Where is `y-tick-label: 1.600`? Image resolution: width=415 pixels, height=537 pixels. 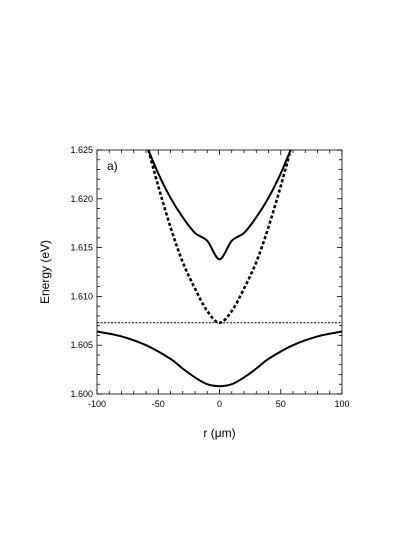 y-tick-label: 1.600 is located at coordinates (81, 394).